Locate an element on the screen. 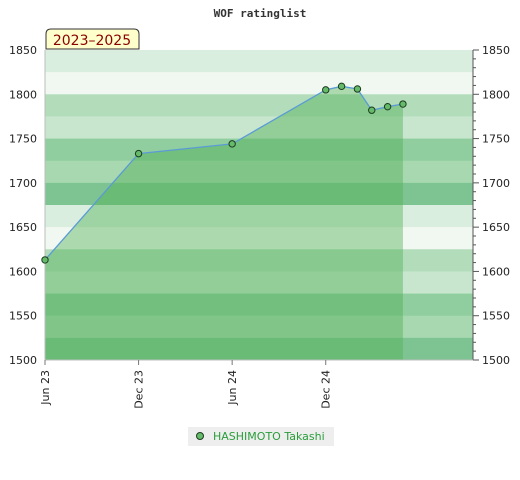 Image resolution: width=520 pixels, height=480 pixels. legend-marker is located at coordinates (200, 436).